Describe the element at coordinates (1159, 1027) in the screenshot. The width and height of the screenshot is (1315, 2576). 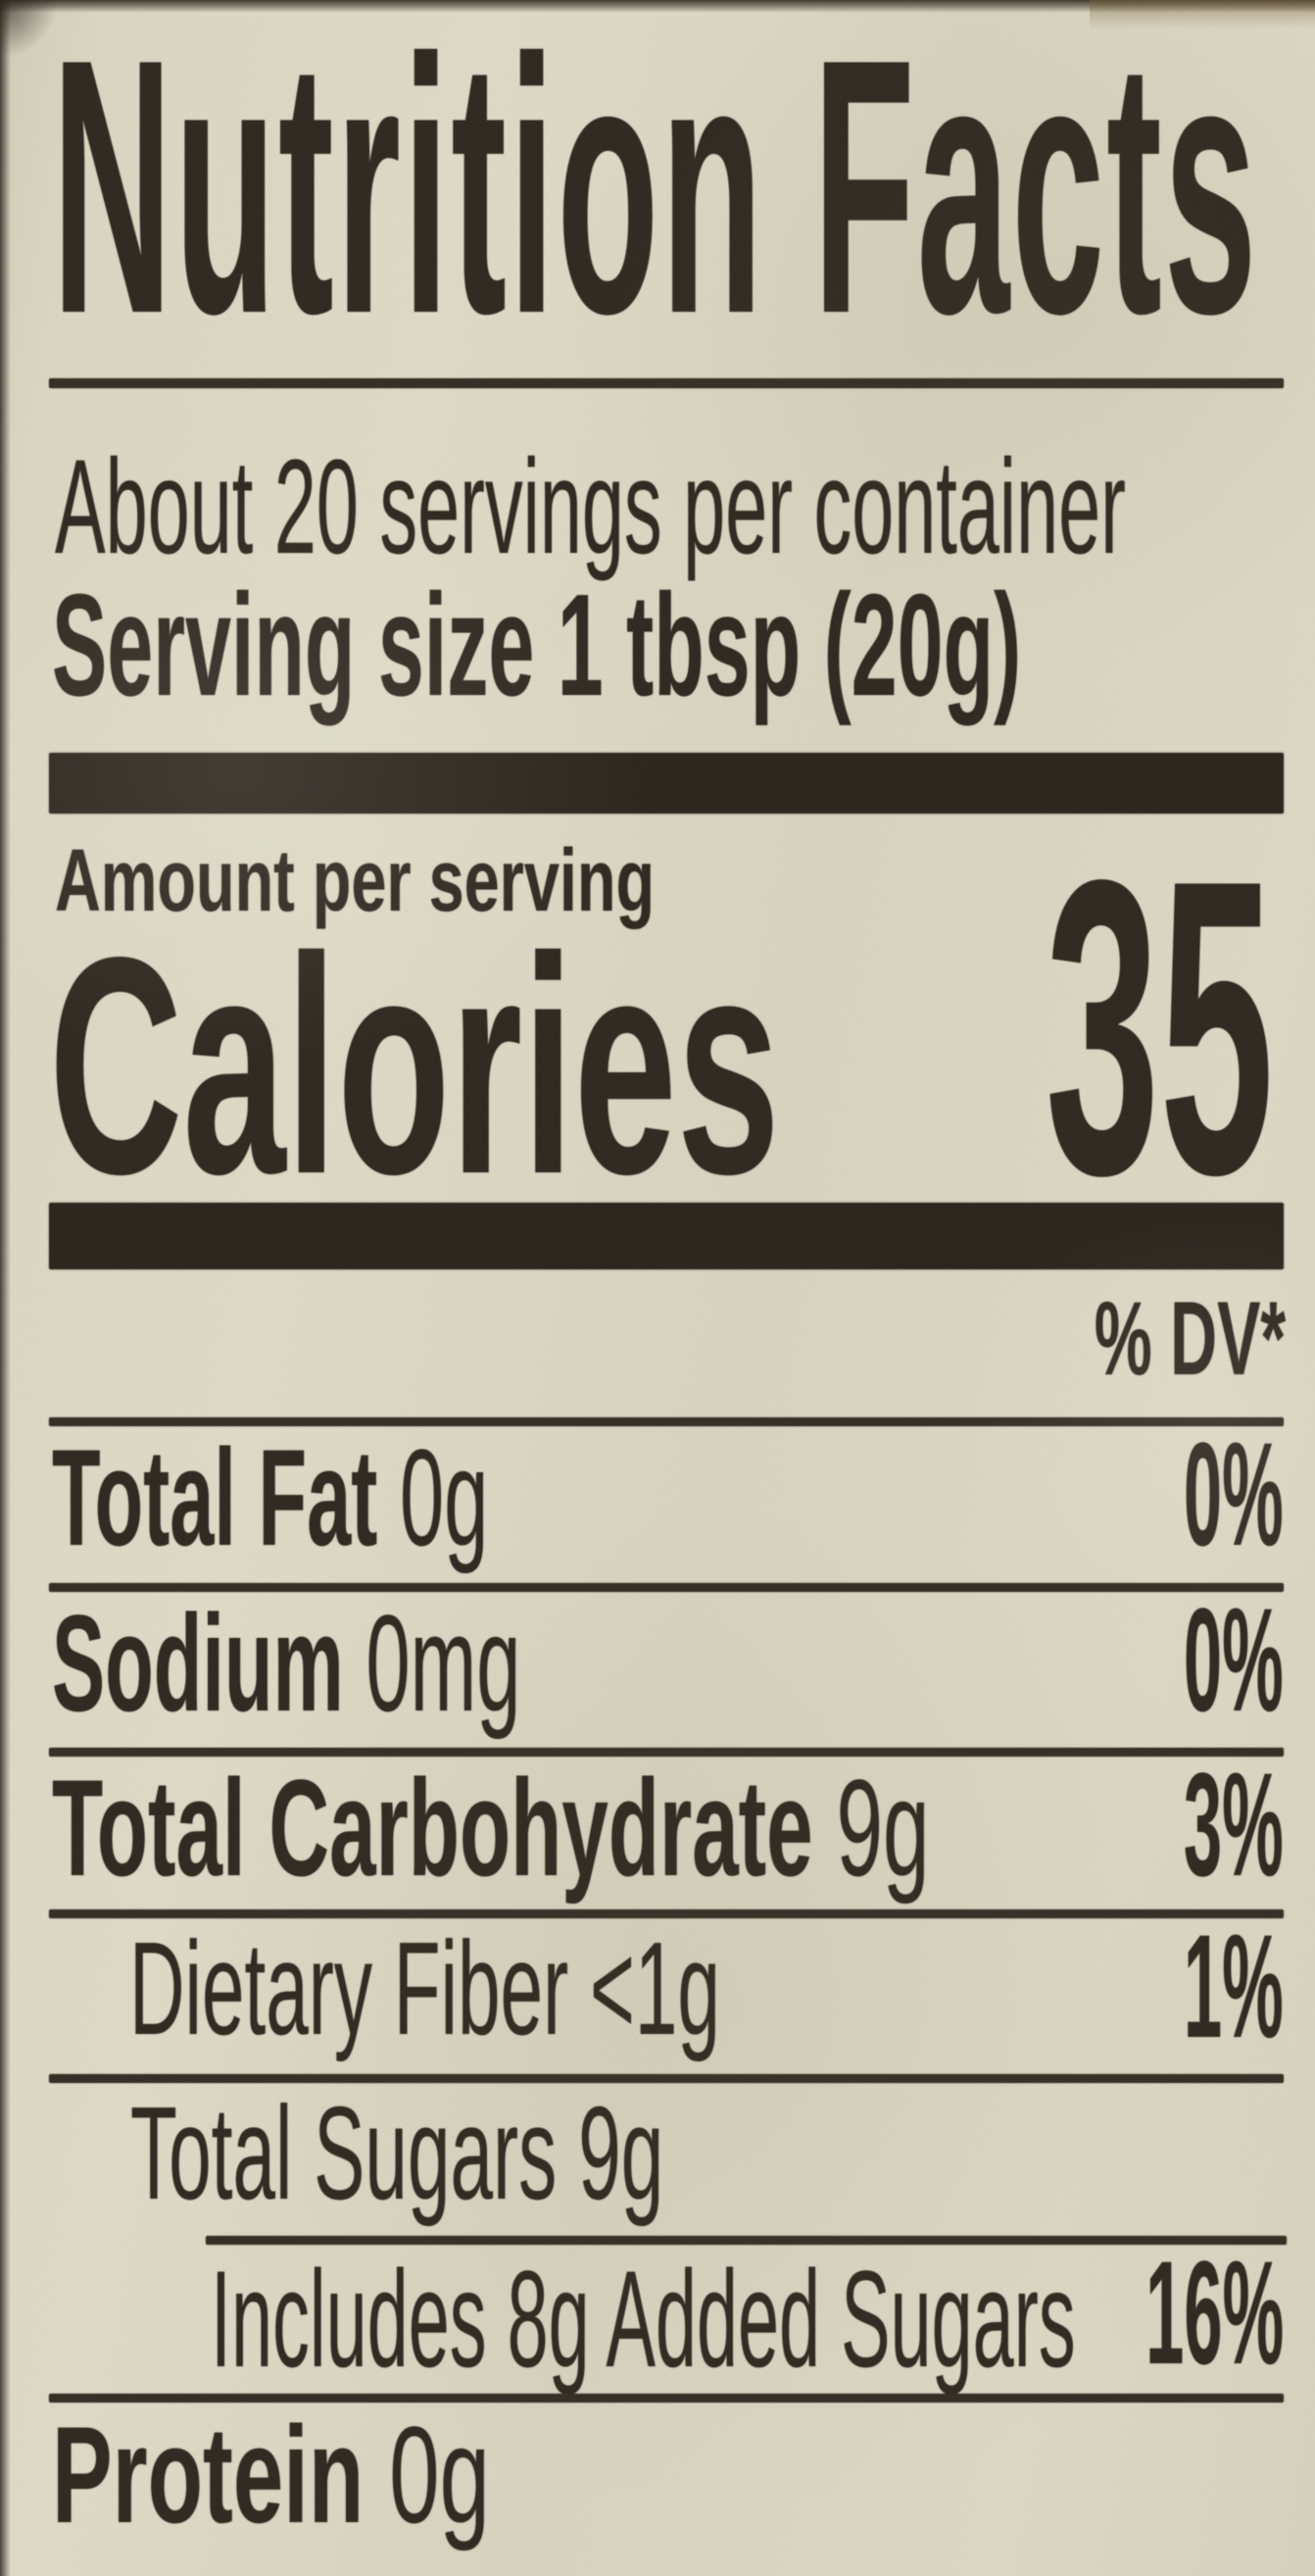
I see `calories-value: 35` at that location.